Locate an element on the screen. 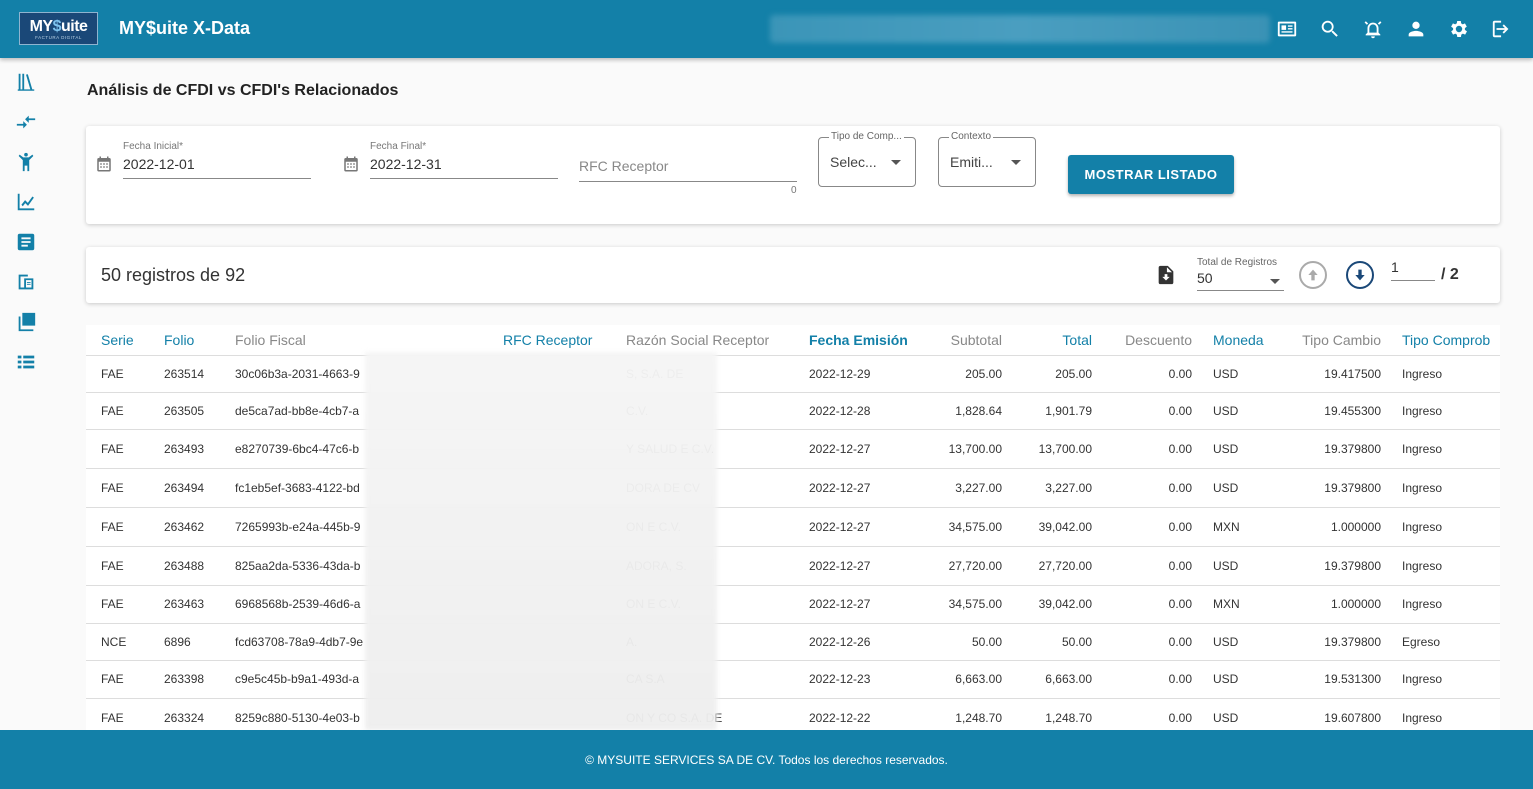 The width and height of the screenshot is (1533, 789). column-header-folio: Folio is located at coordinates (184, 340).